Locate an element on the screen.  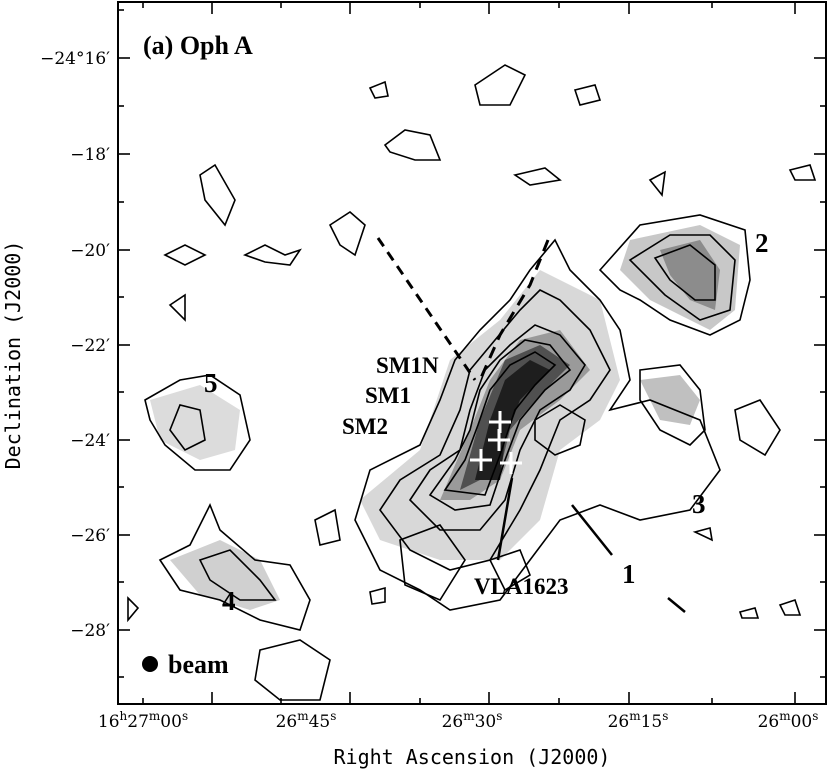
y-tick-label: −26′ is located at coordinates (90, 536).